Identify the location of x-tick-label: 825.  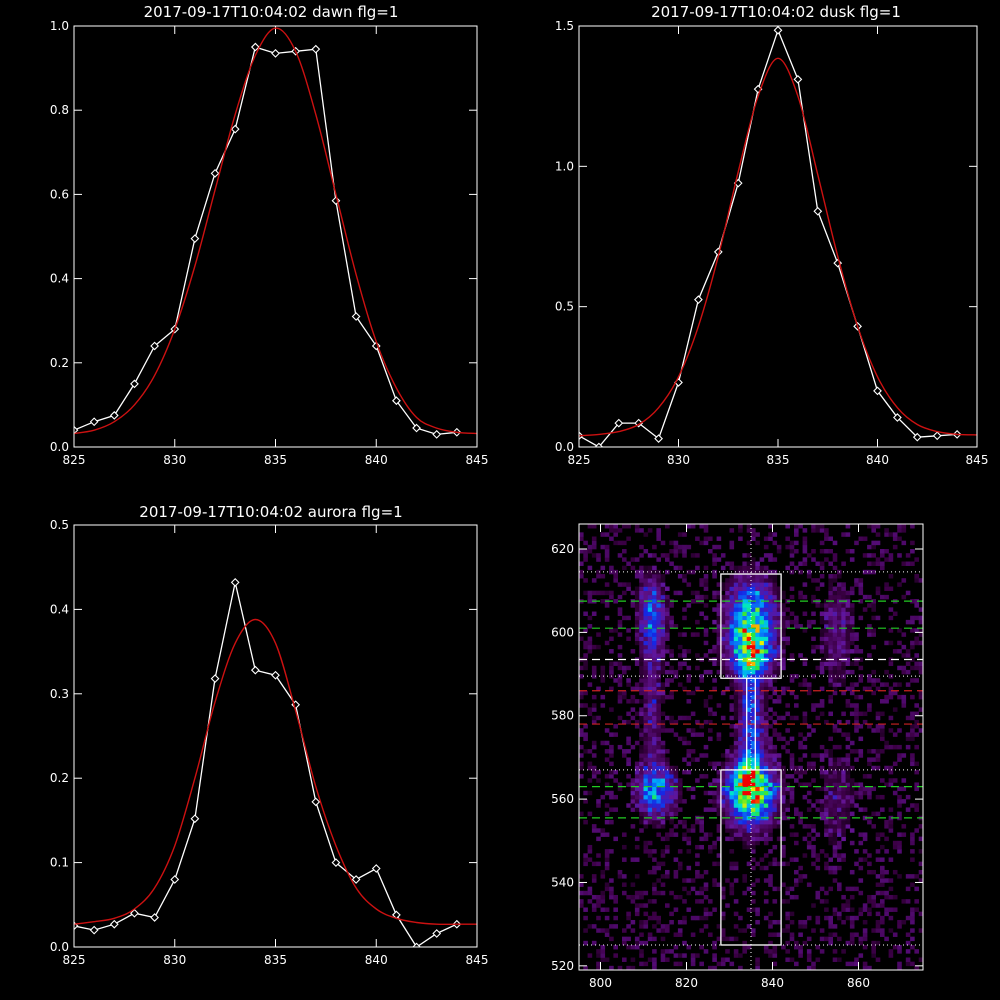
(74, 960).